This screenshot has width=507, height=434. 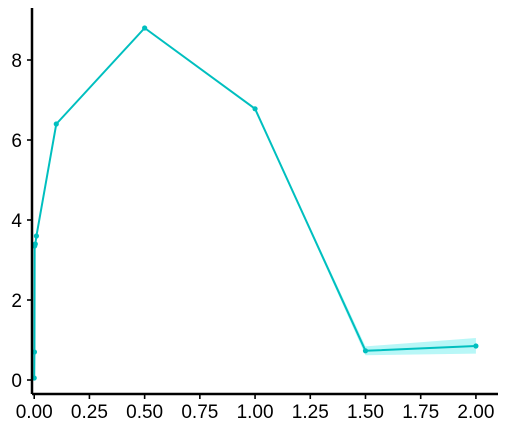 I want to click on y-tick-label: 4, so click(x=16, y=221).